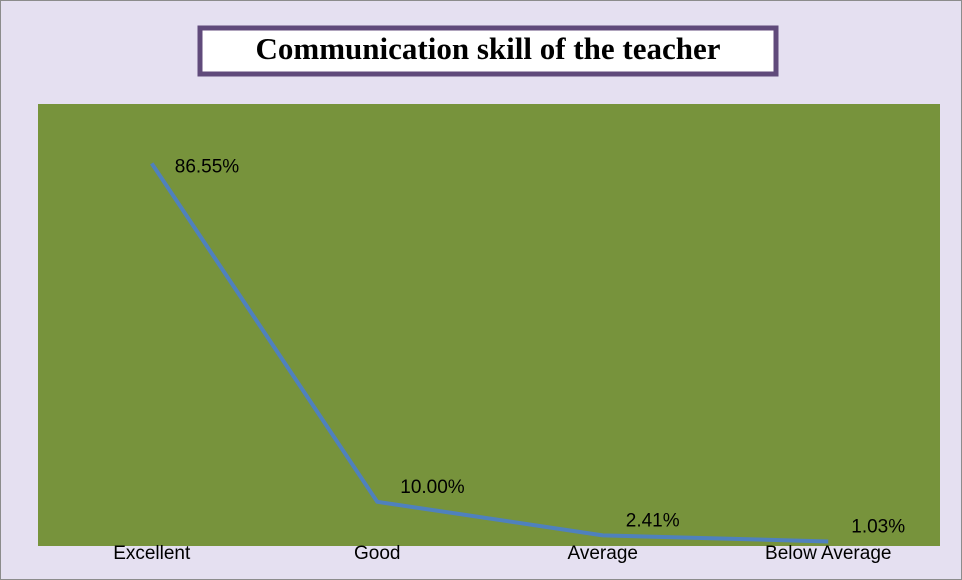  I want to click on title-box, so click(488, 51).